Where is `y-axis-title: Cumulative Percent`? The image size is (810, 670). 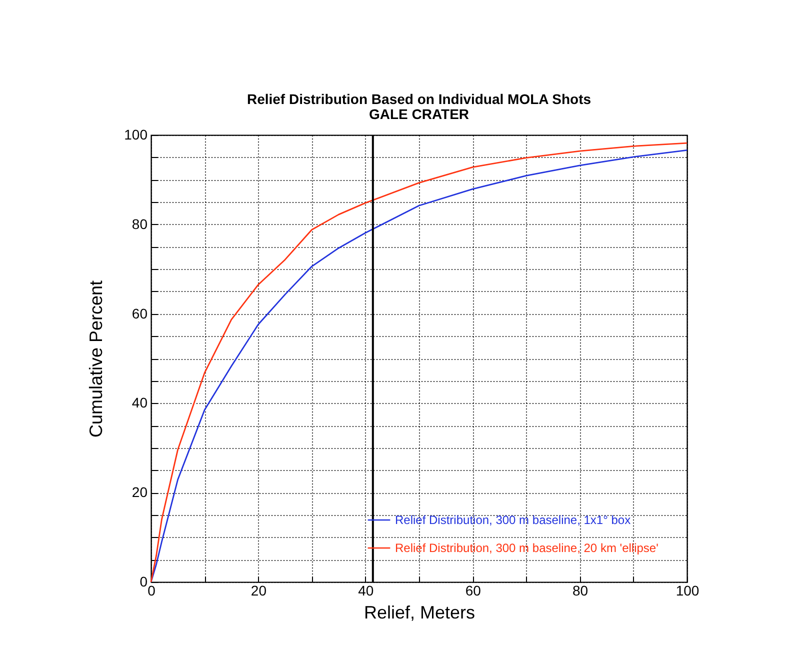 y-axis-title: Cumulative Percent is located at coordinates (96, 359).